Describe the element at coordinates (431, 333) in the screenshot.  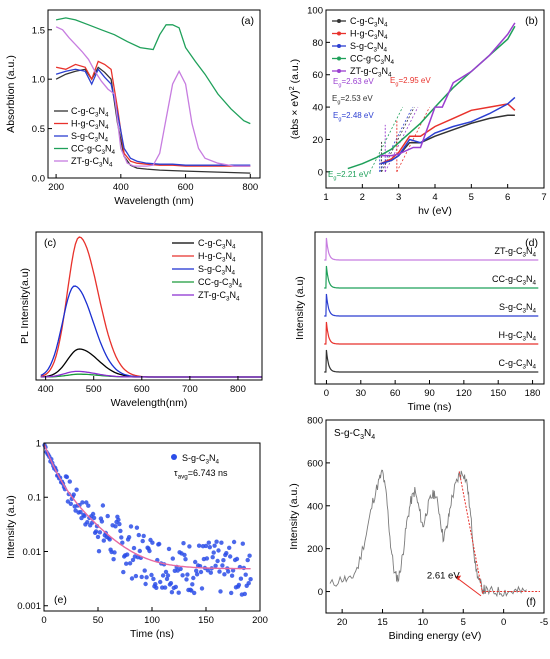
I see `series-H-g-C3N4` at that location.